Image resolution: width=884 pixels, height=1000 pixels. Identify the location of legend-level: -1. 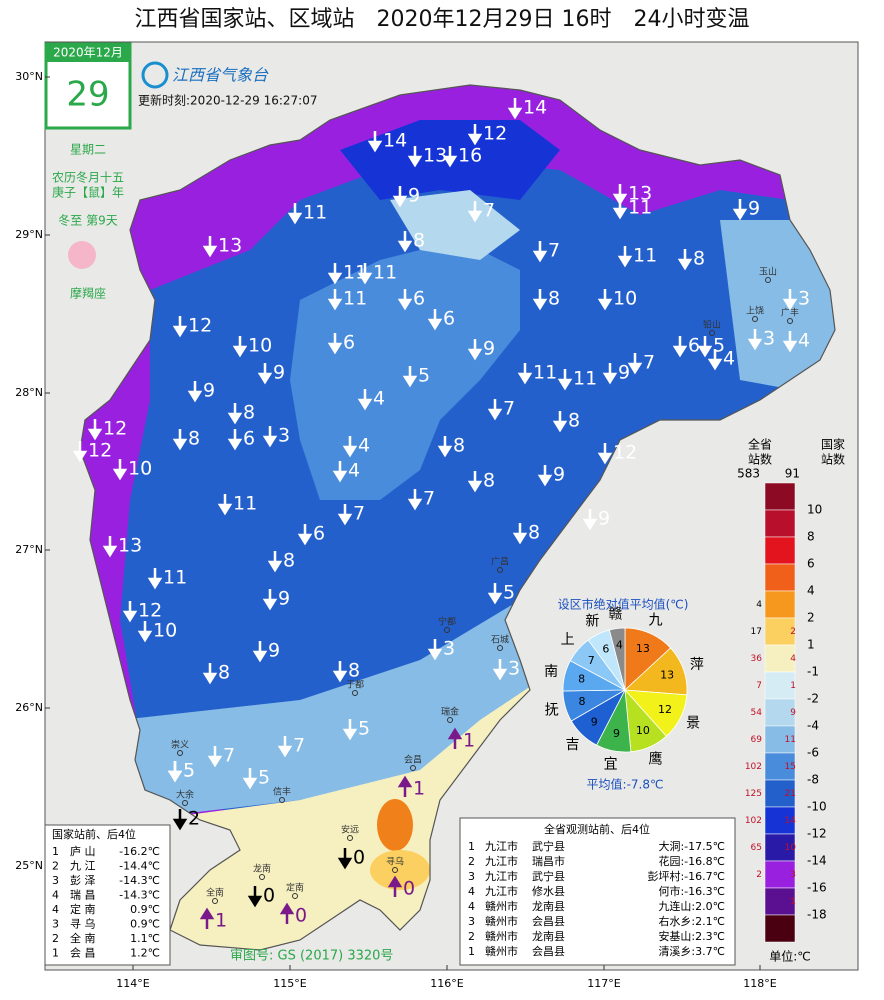
(813, 672).